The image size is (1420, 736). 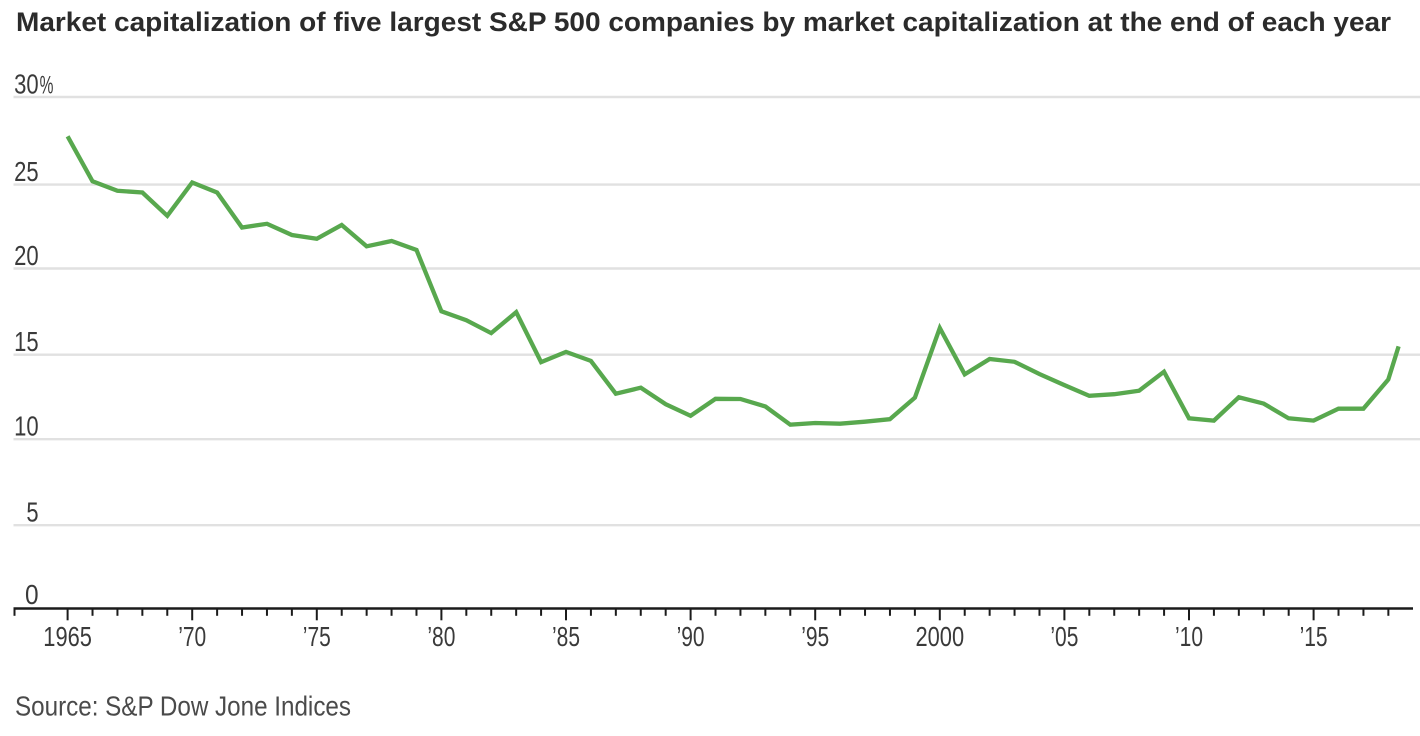 I want to click on svg-text: 30, so click(x=26, y=83).